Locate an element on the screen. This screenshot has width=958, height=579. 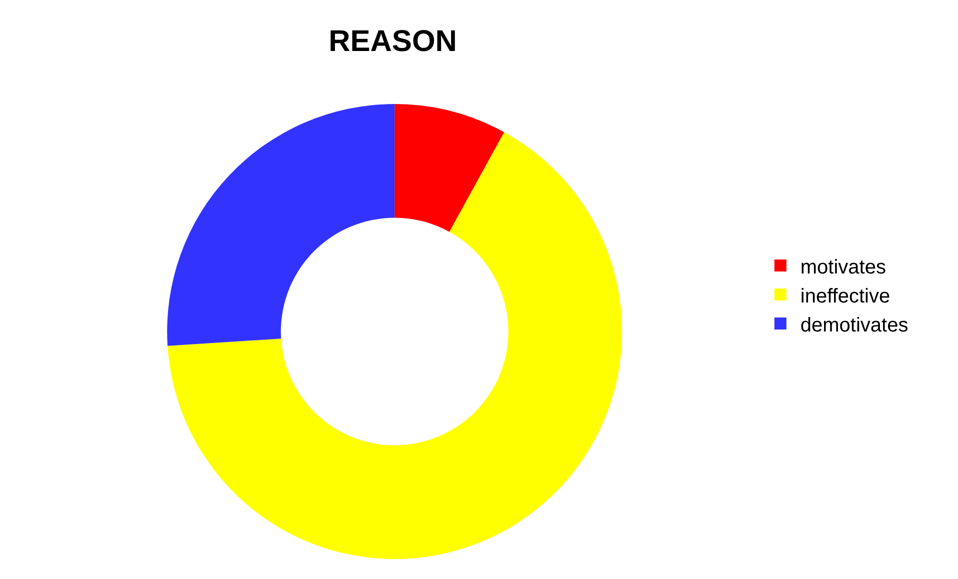
legend-label: ineffective is located at coordinates (845, 296).